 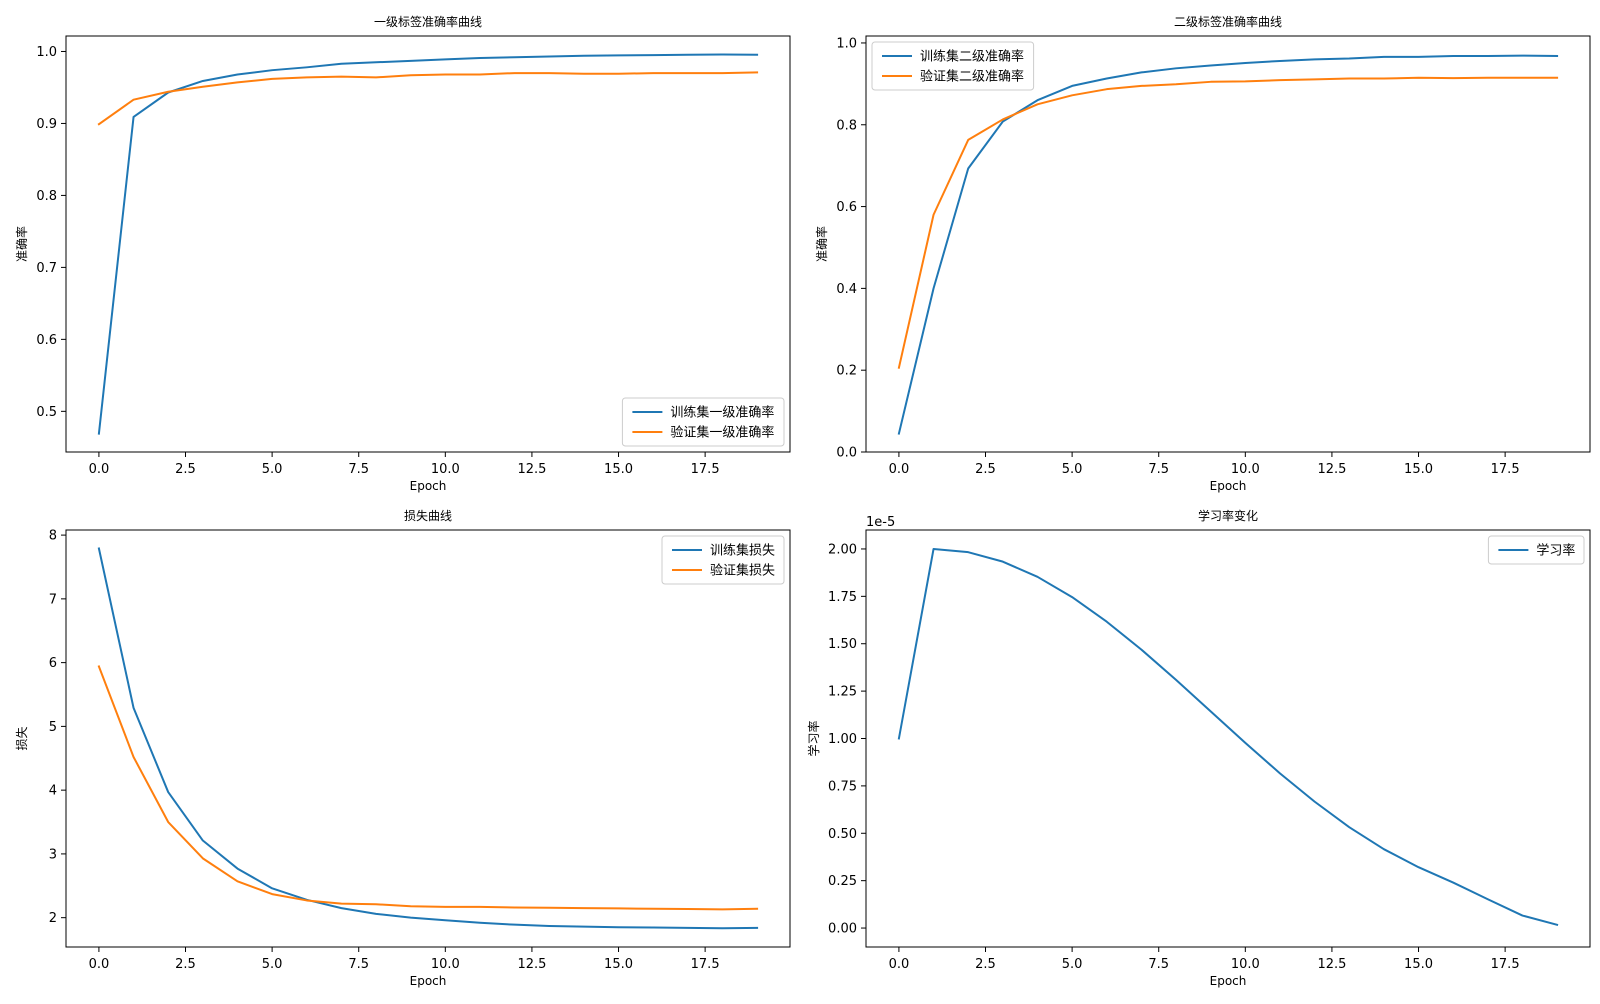 I want to click on y-tick-label: 1.00, so click(x=842, y=739).